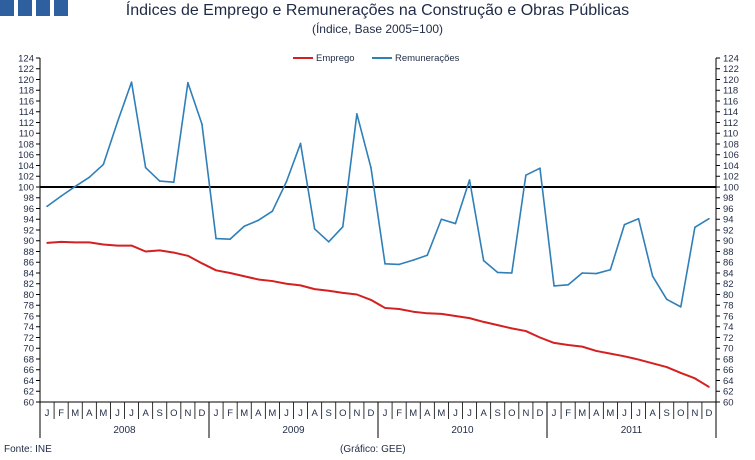  Describe the element at coordinates (728, 263) in the screenshot. I see `y-tick-label-right: 86` at that location.